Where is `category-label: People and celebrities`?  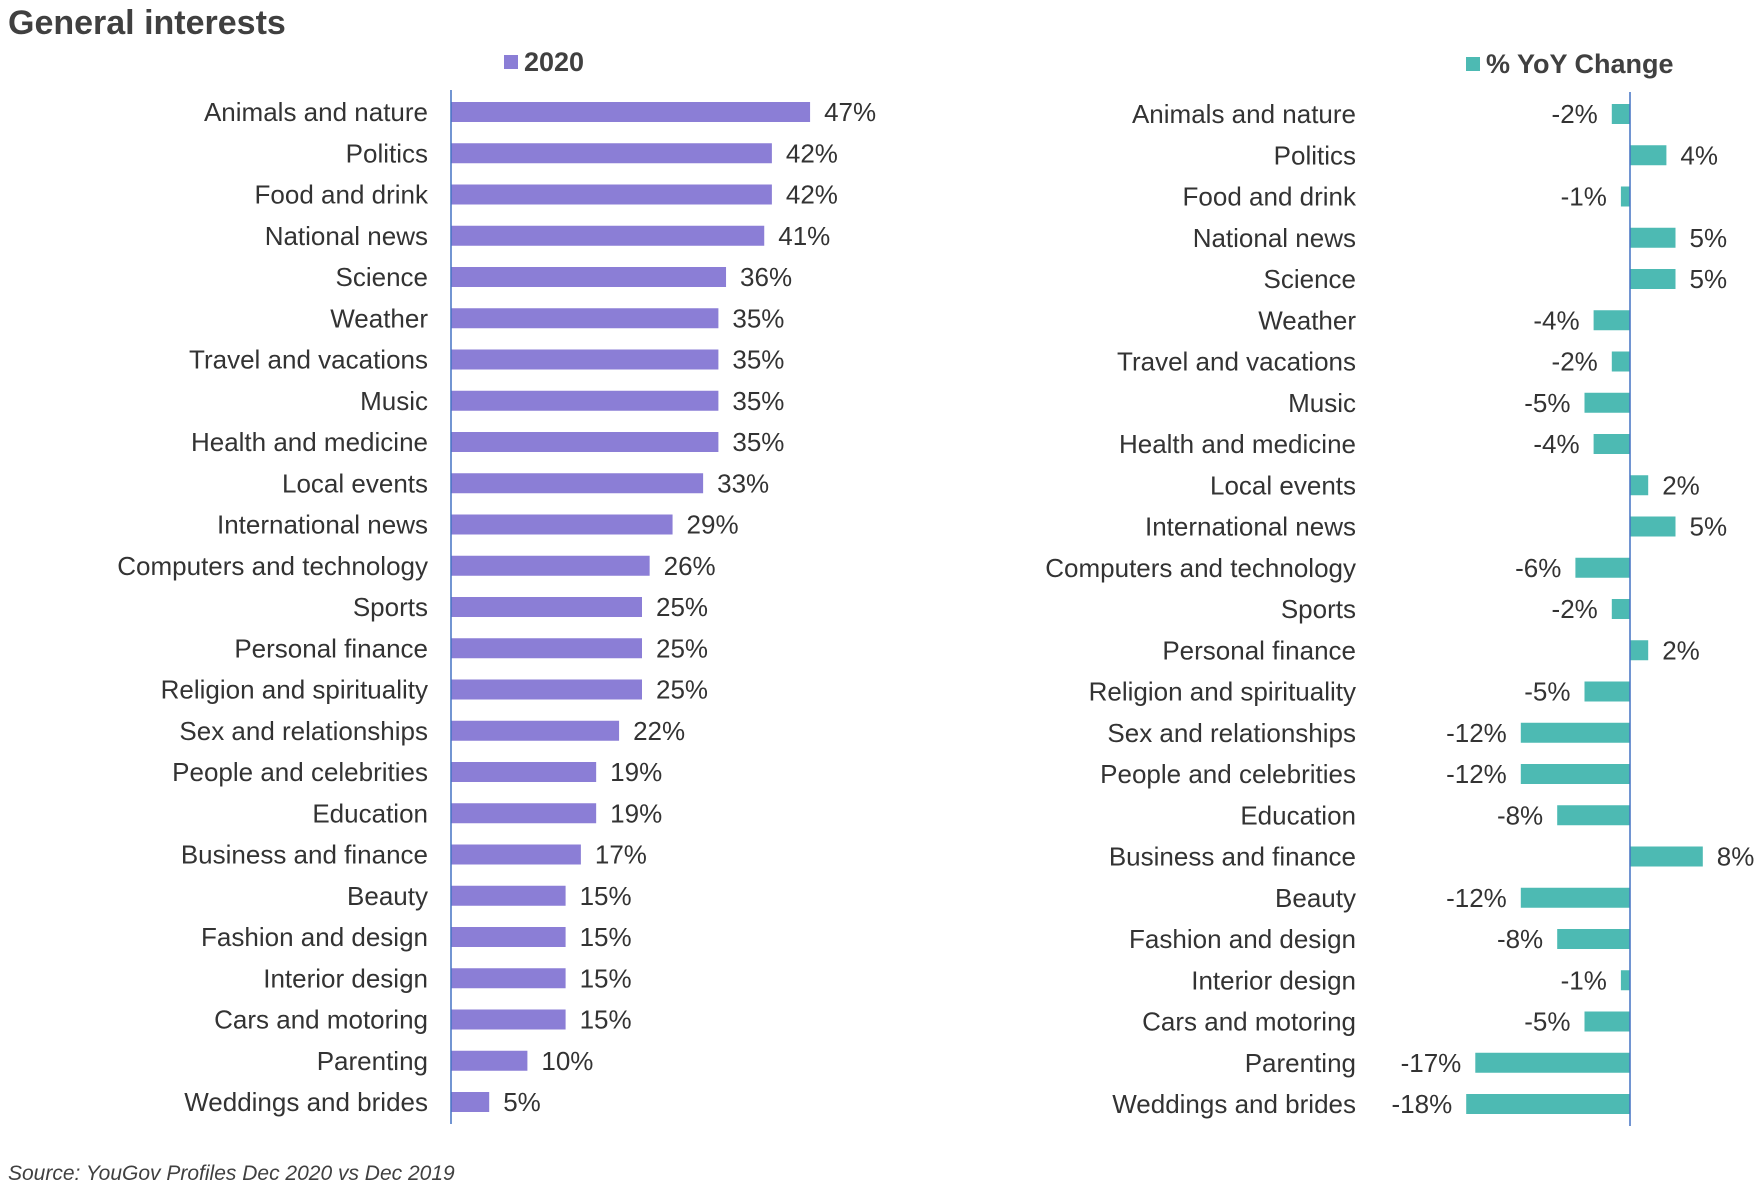
category-label: People and celebrities is located at coordinates (1228, 774).